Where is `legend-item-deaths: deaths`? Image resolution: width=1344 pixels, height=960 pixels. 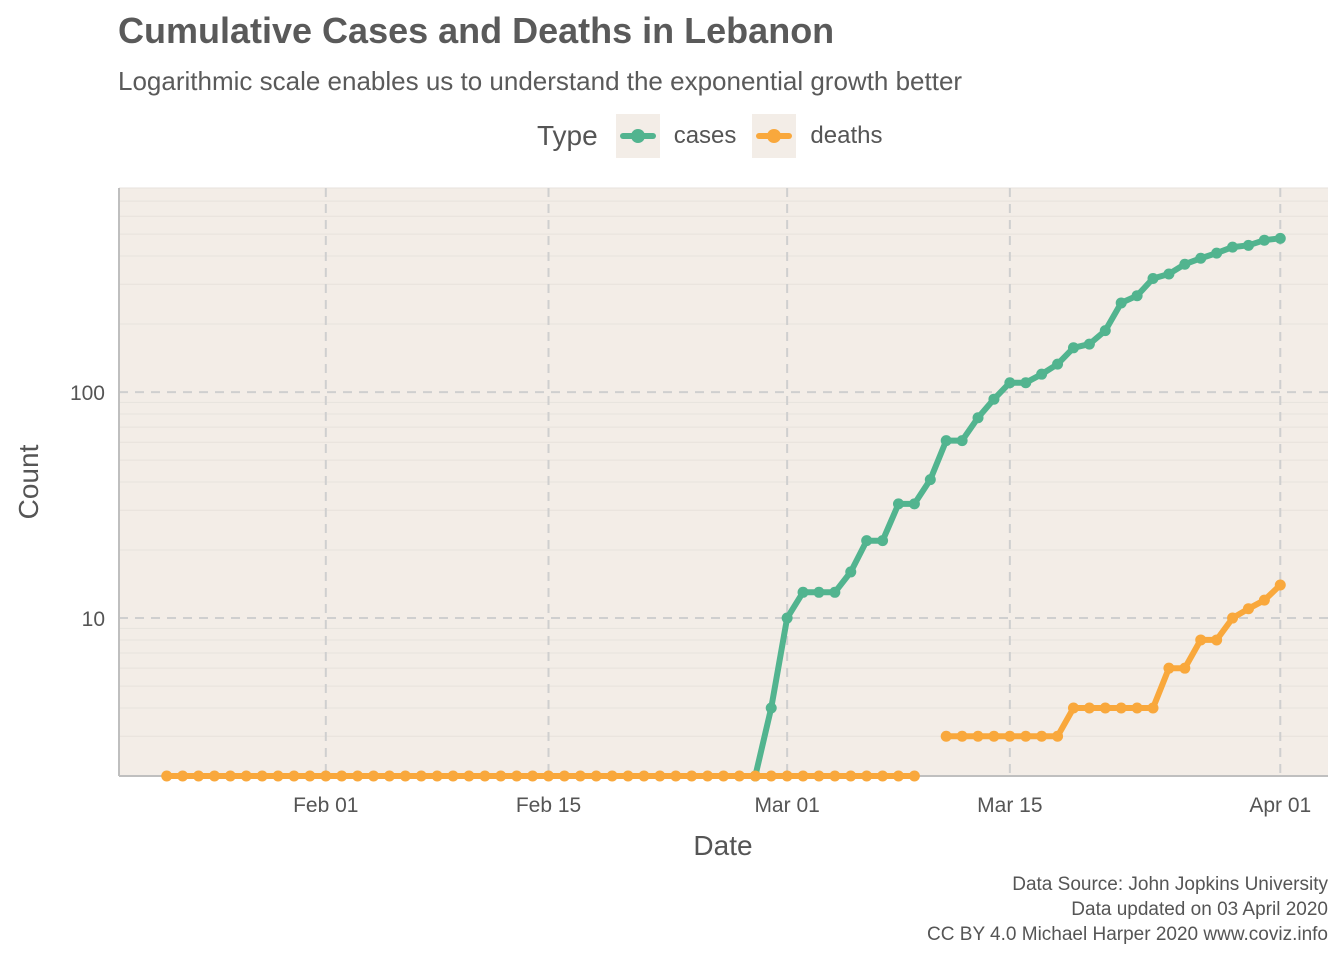
legend-item-deaths: deaths is located at coordinates (817, 136).